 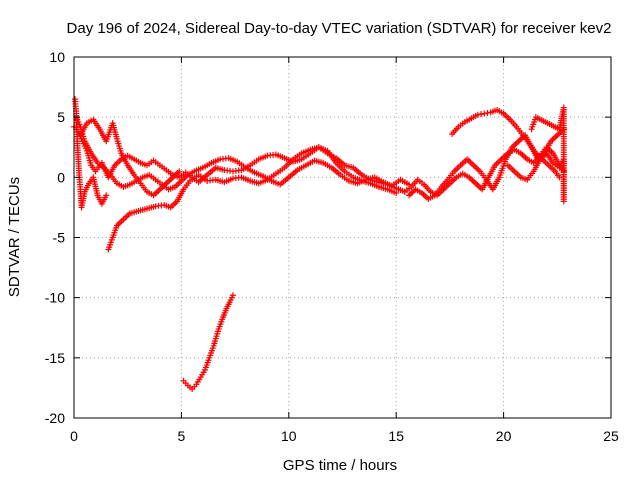 What do you see at coordinates (535, 154) in the screenshot?
I see `series-trace-j` at bounding box center [535, 154].